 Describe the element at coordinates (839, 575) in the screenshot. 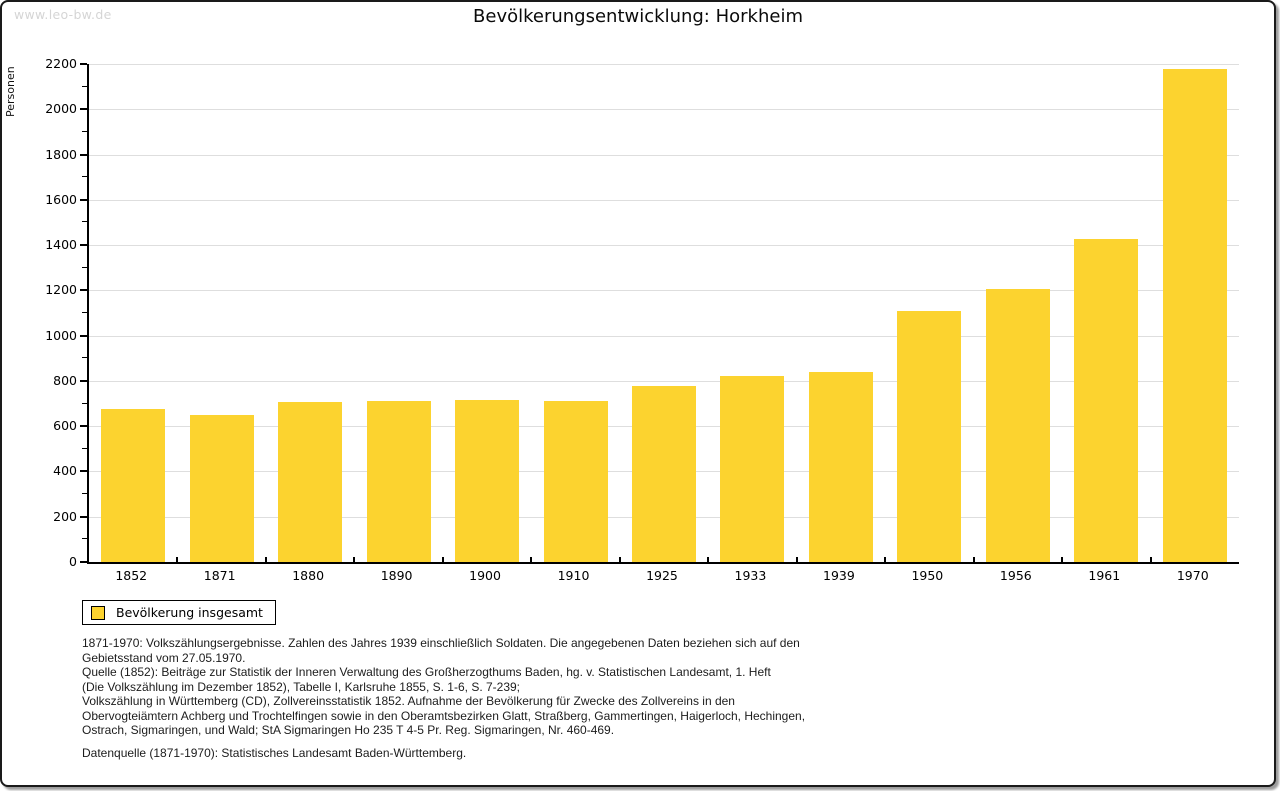

I see `x-tick-label-1939: 1939` at that location.